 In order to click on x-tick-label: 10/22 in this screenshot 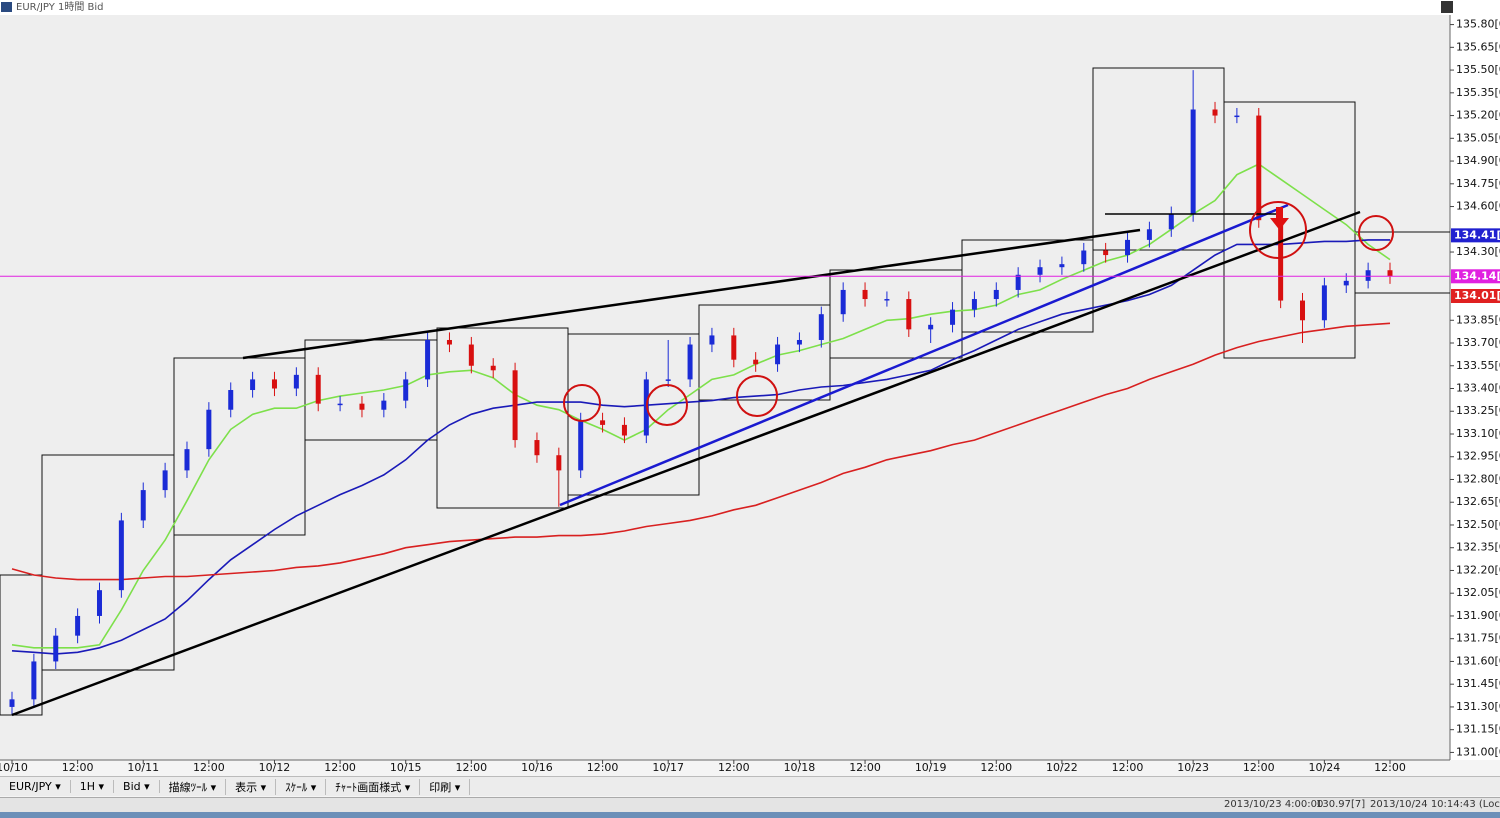, I will do `click(1062, 767)`.